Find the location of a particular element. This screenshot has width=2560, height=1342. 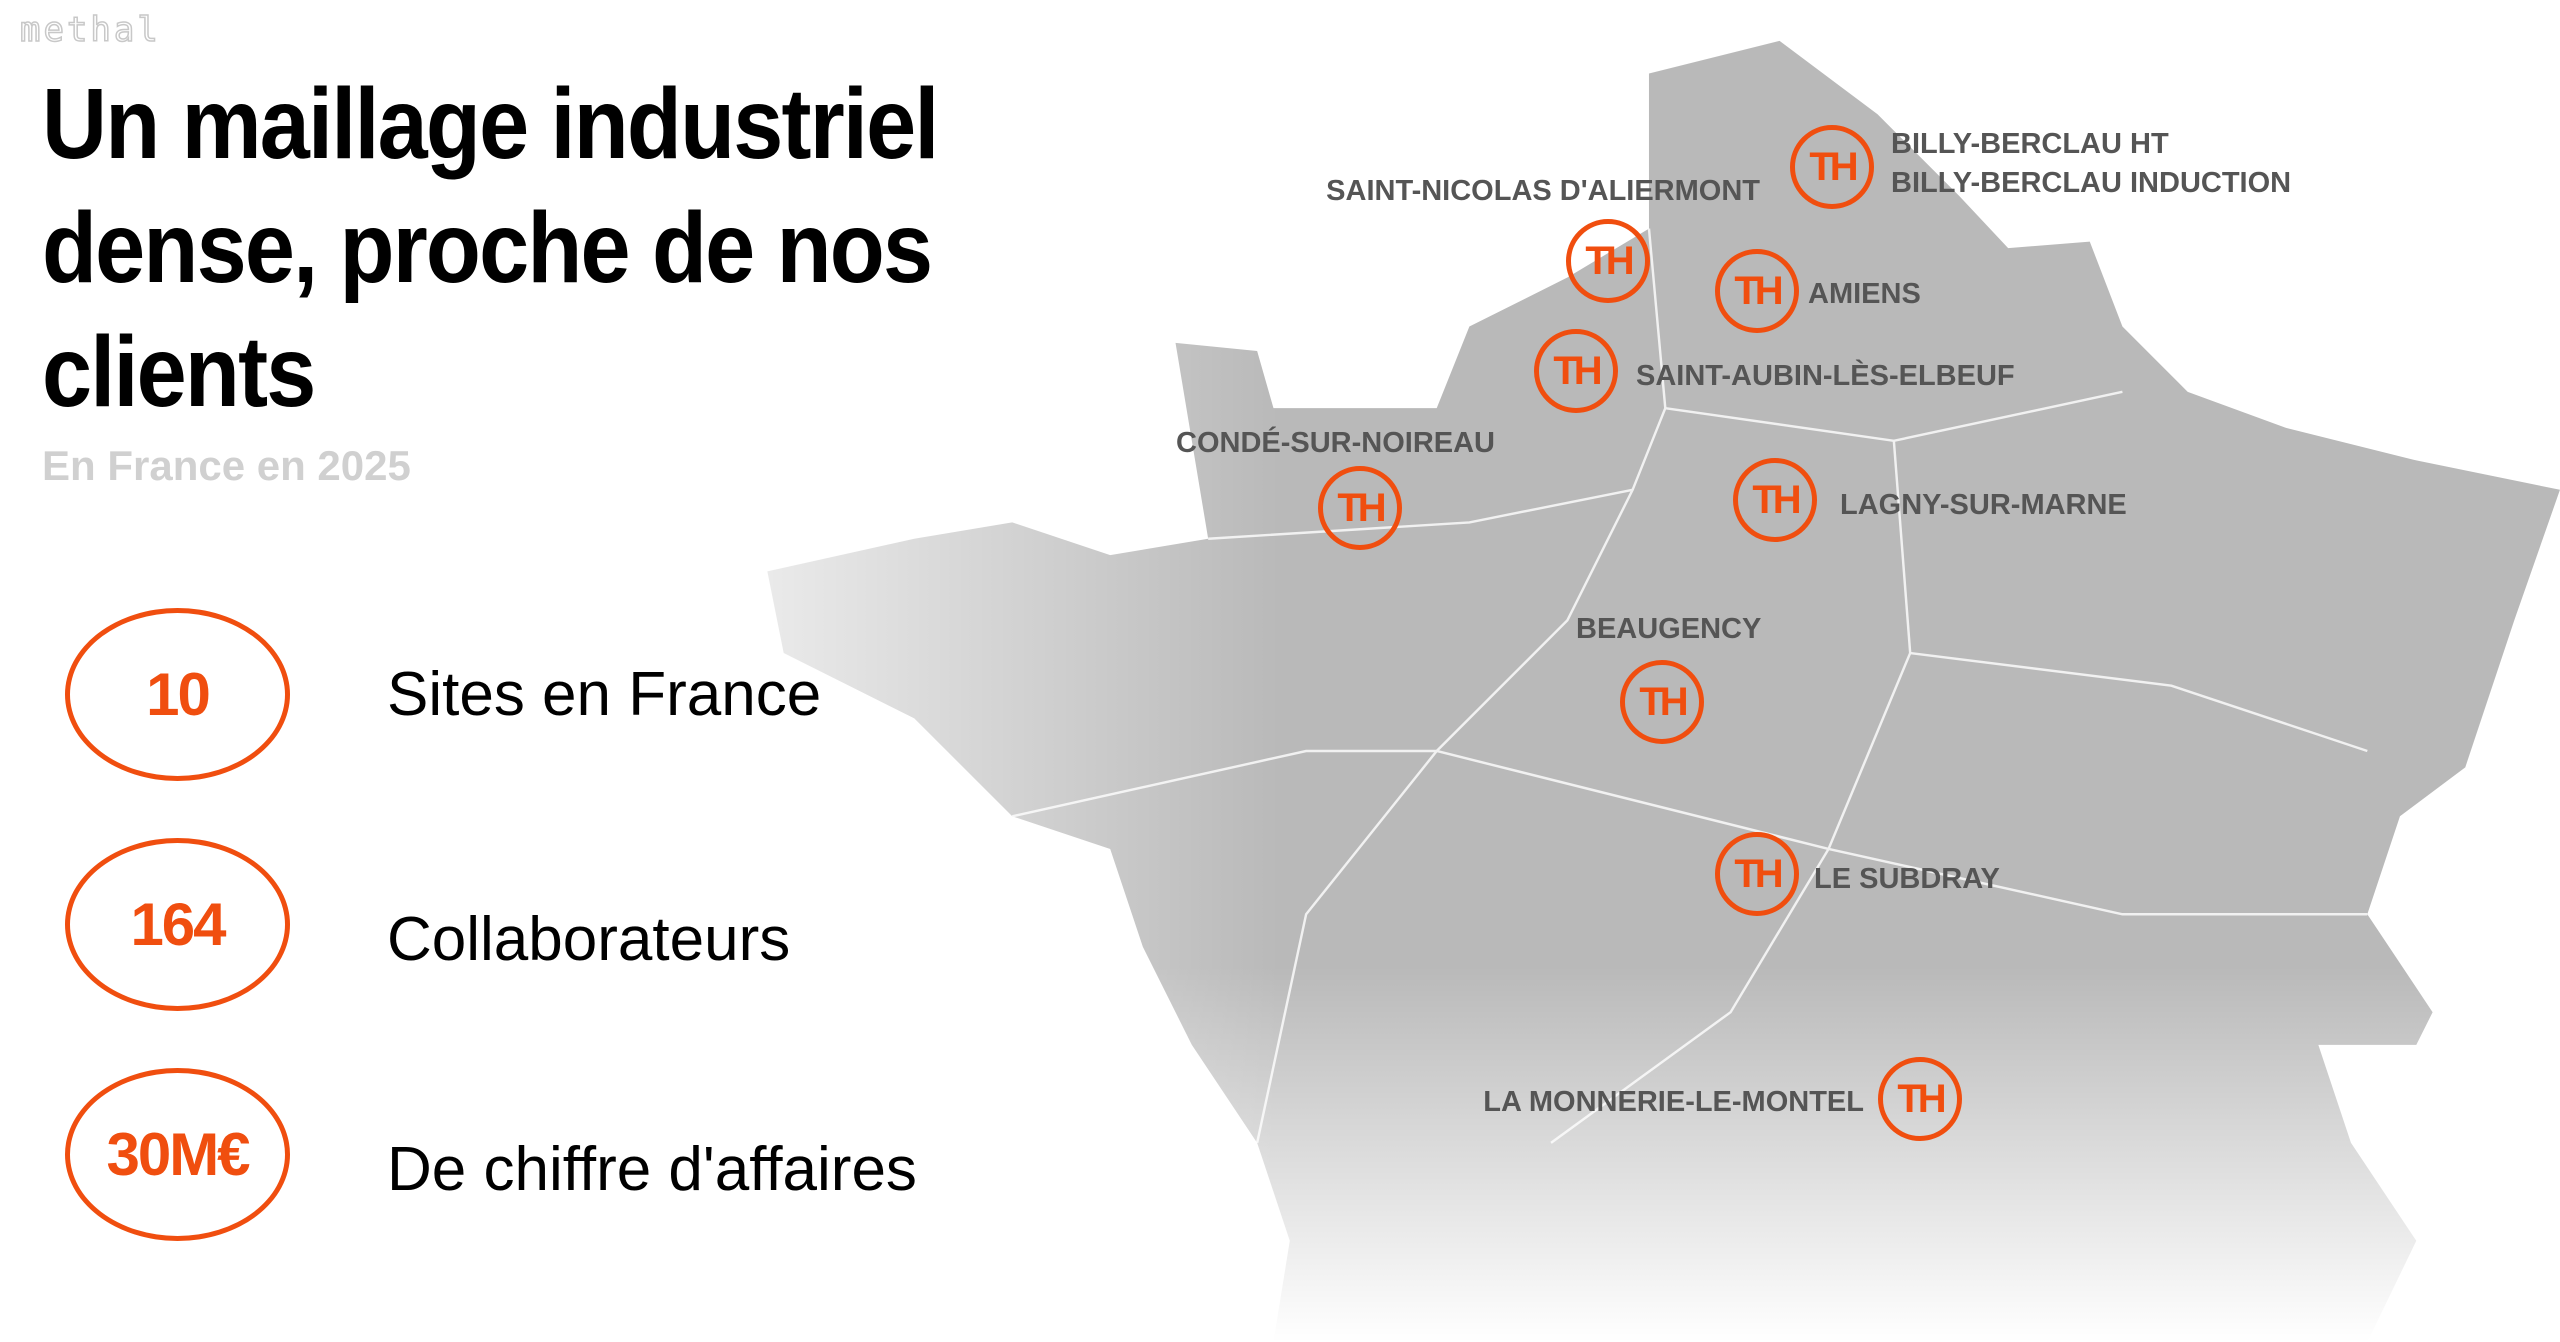

site-marker-billy-berclau: TH is located at coordinates (1832, 167).